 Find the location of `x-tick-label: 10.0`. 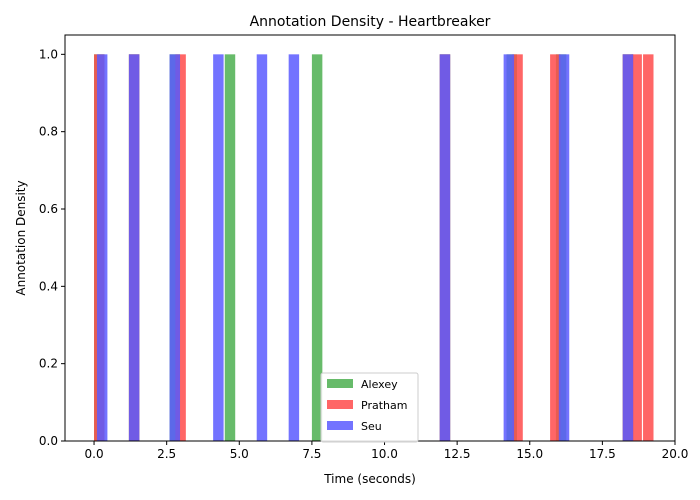

x-tick-label: 10.0 is located at coordinates (384, 454).